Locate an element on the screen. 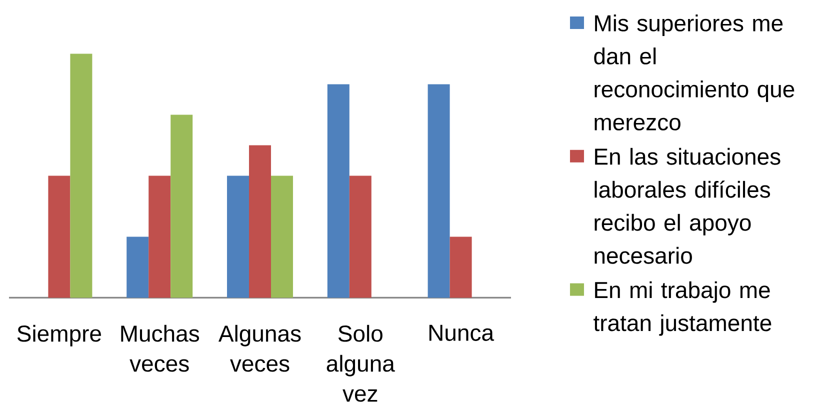 The image size is (814, 408). x-tick-label: Siempre is located at coordinates (59, 335).